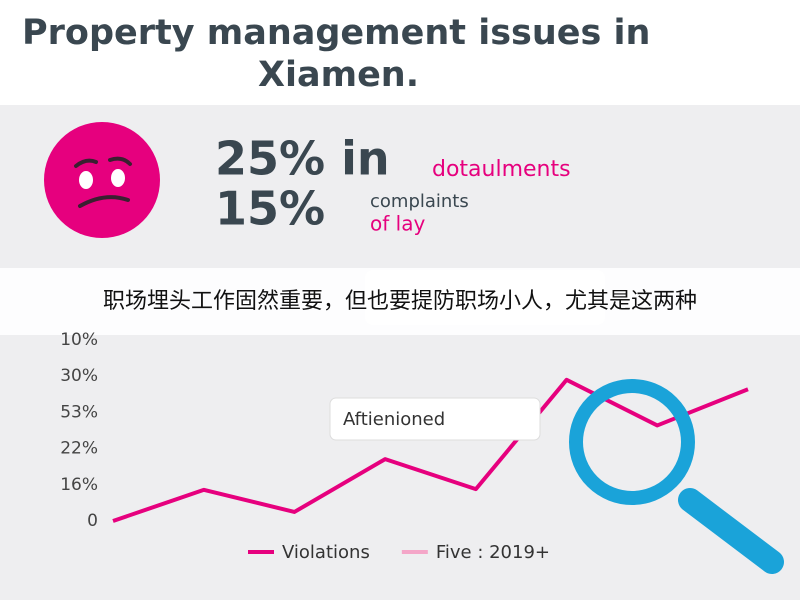 This screenshot has height=600, width=800. I want to click on y-tick-label: 0, so click(92, 521).